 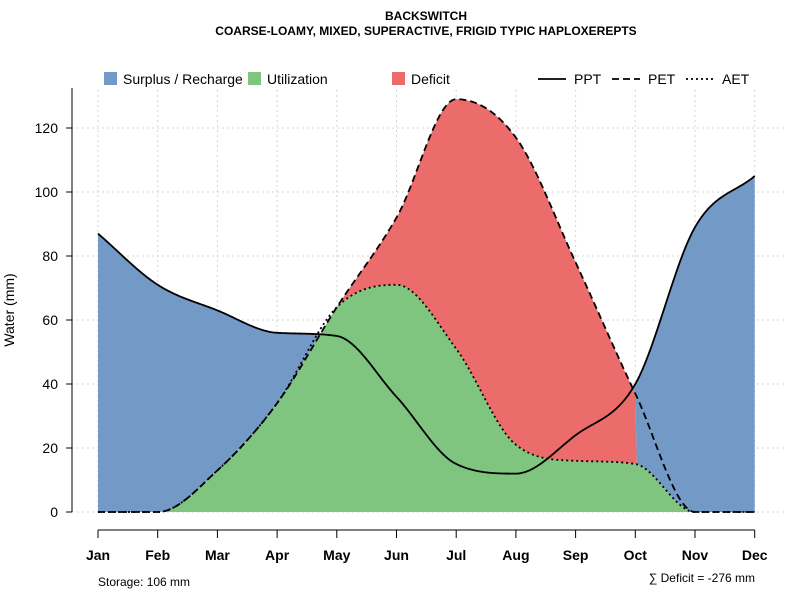 I want to click on storage-label: Storage: 106 mm, so click(x=144, y=582).